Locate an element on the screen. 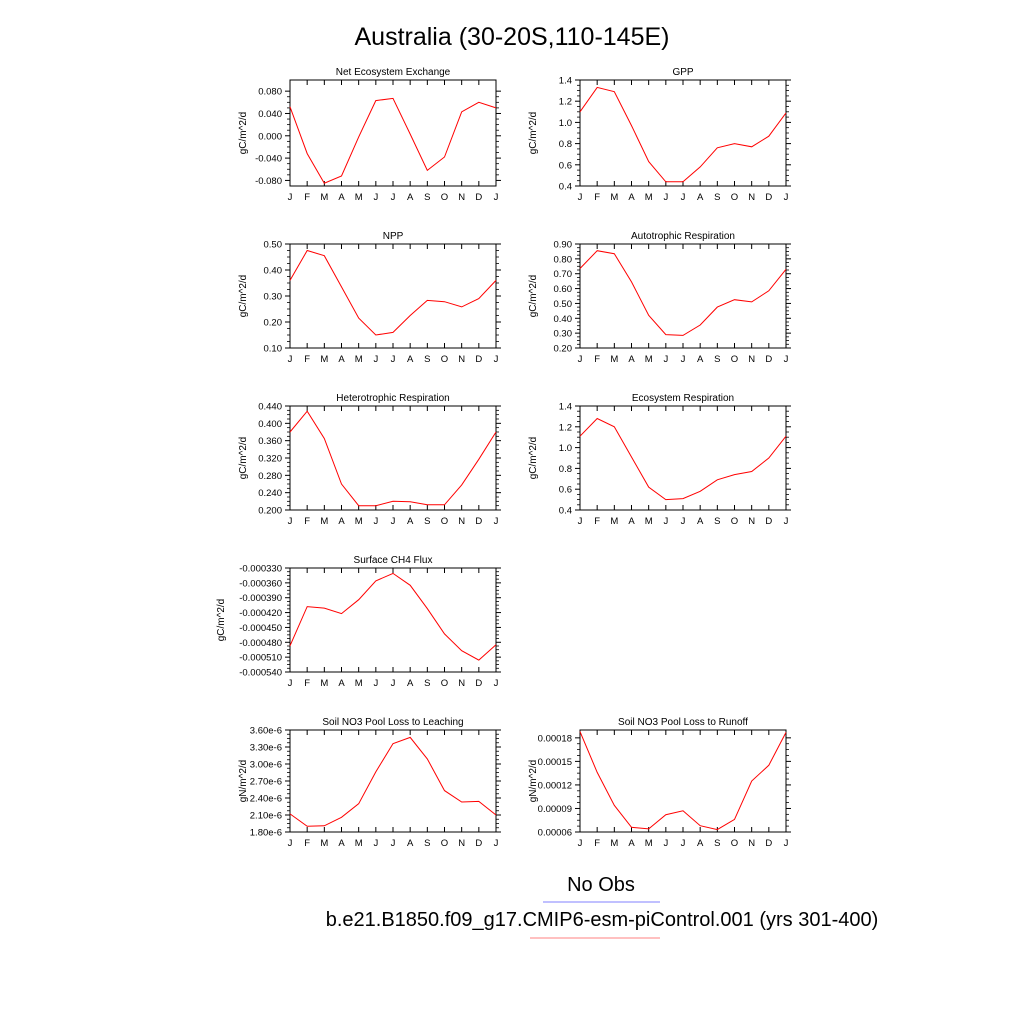  y-tick-label: 0.360 is located at coordinates (270, 441).